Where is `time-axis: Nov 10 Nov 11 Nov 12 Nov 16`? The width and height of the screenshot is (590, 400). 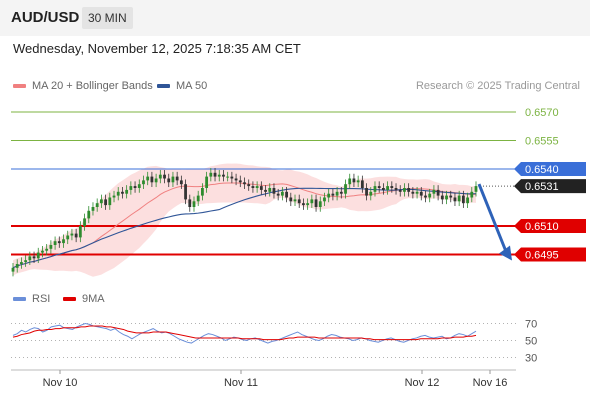
time-axis: Nov 10 Nov 11 Nov 12 Nov 16 is located at coordinates (263, 379).